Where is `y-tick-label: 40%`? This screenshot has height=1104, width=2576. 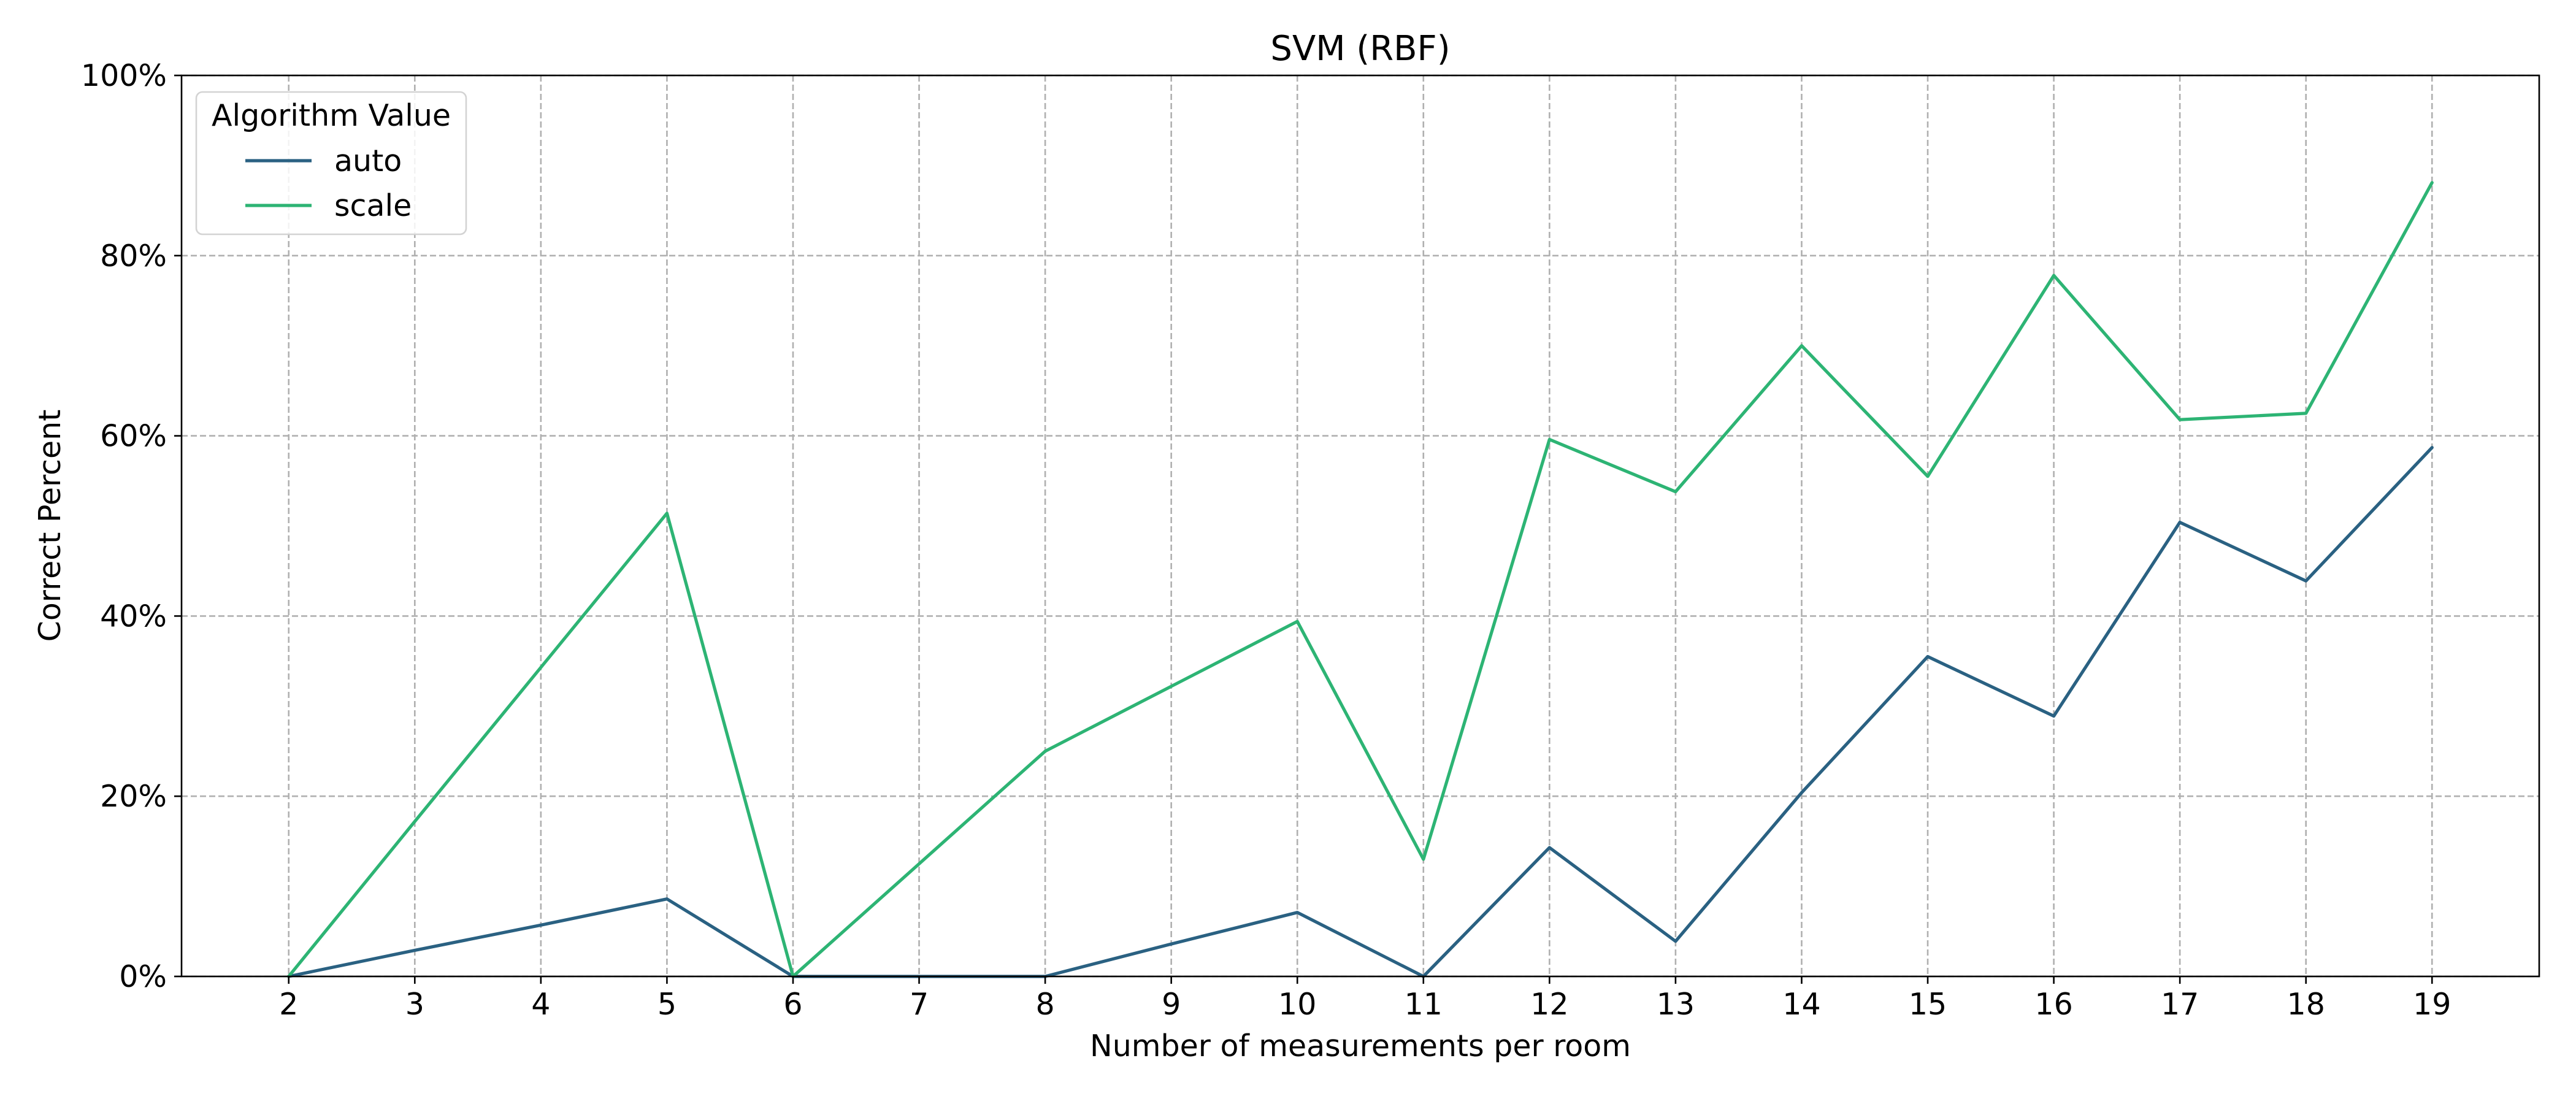 y-tick-label: 40% is located at coordinates (133, 616).